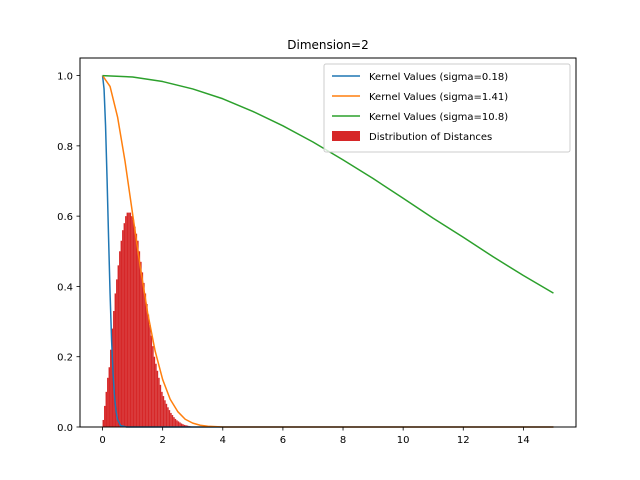  I want to click on chart-title: Dimension=2, so click(327, 45).